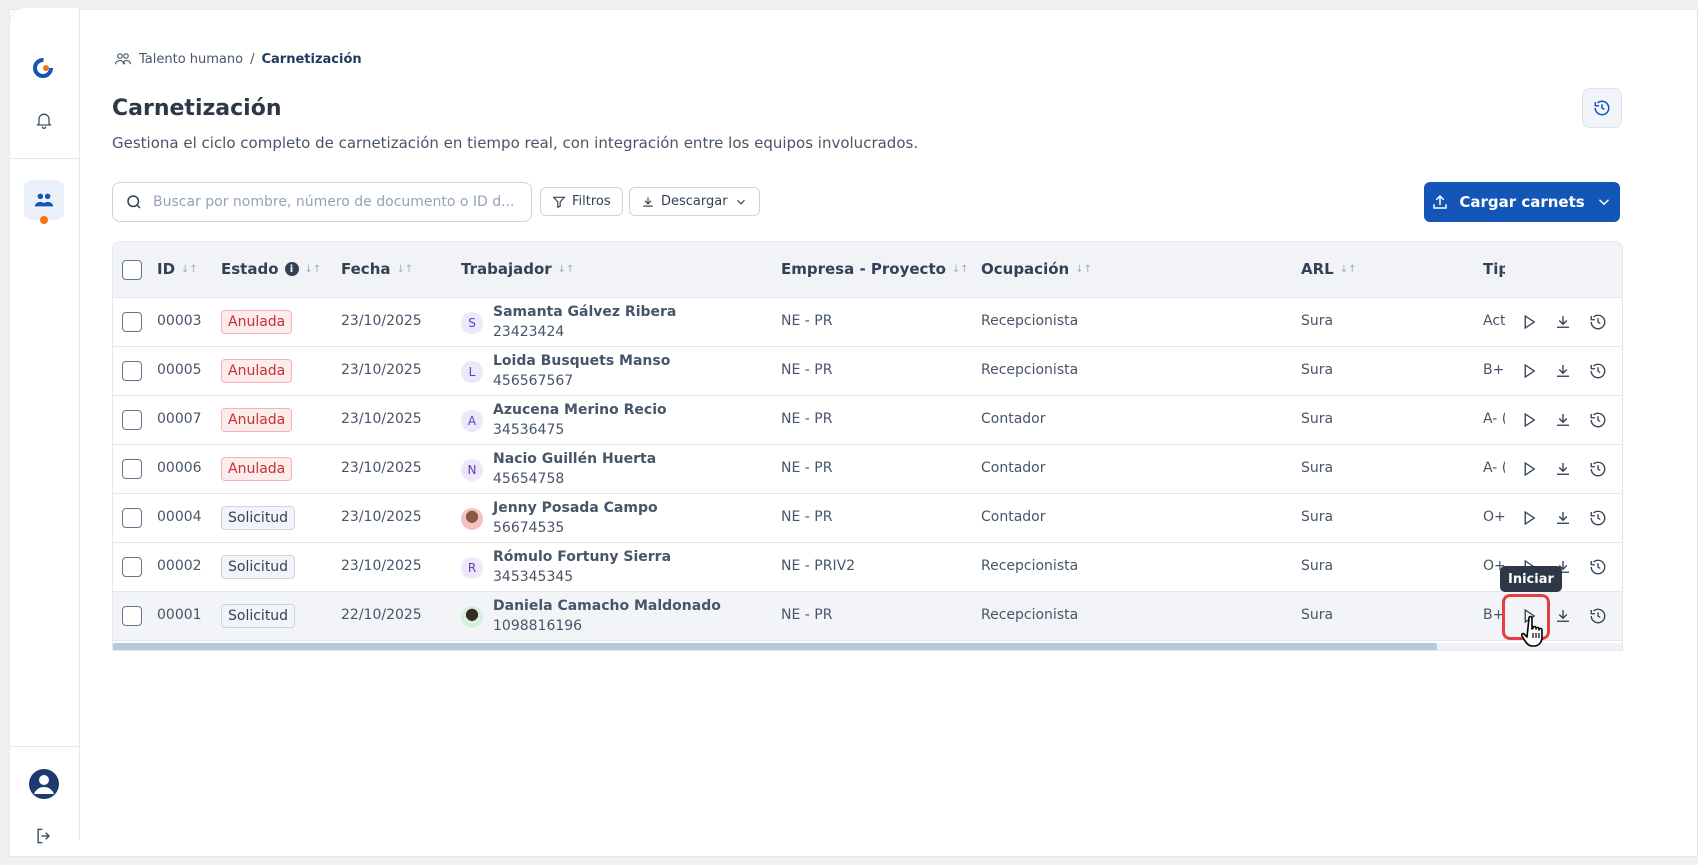  What do you see at coordinates (1494, 468) in the screenshot?
I see `row-tipo: A- (` at bounding box center [1494, 468].